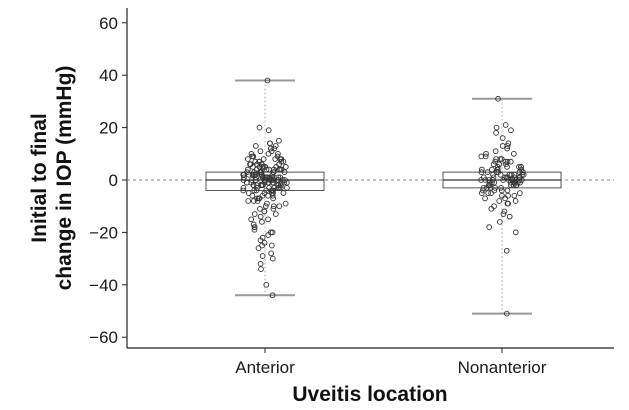  I want to click on points-anterior, so click(265, 188).